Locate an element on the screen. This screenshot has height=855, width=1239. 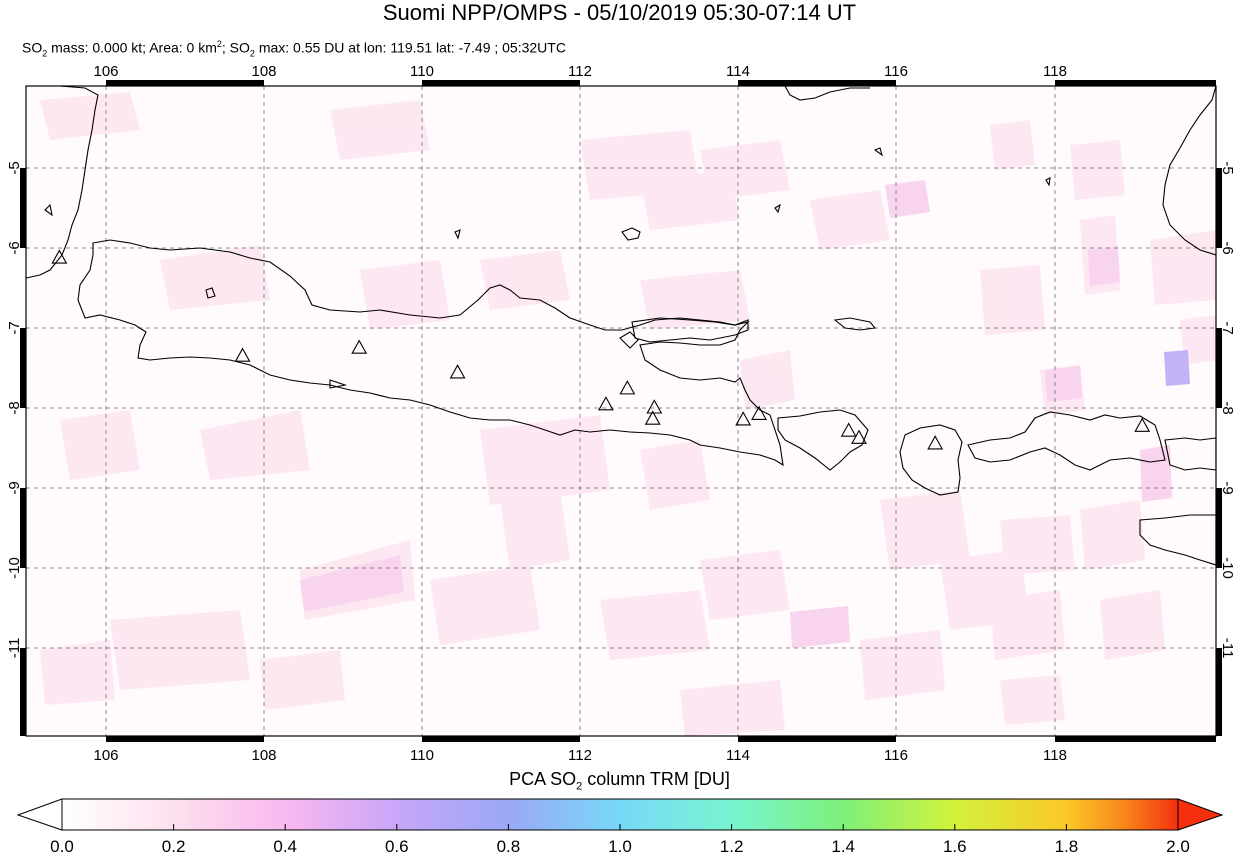
colorbar-label: PCA SO2 column TRM [DU] is located at coordinates (619, 781).